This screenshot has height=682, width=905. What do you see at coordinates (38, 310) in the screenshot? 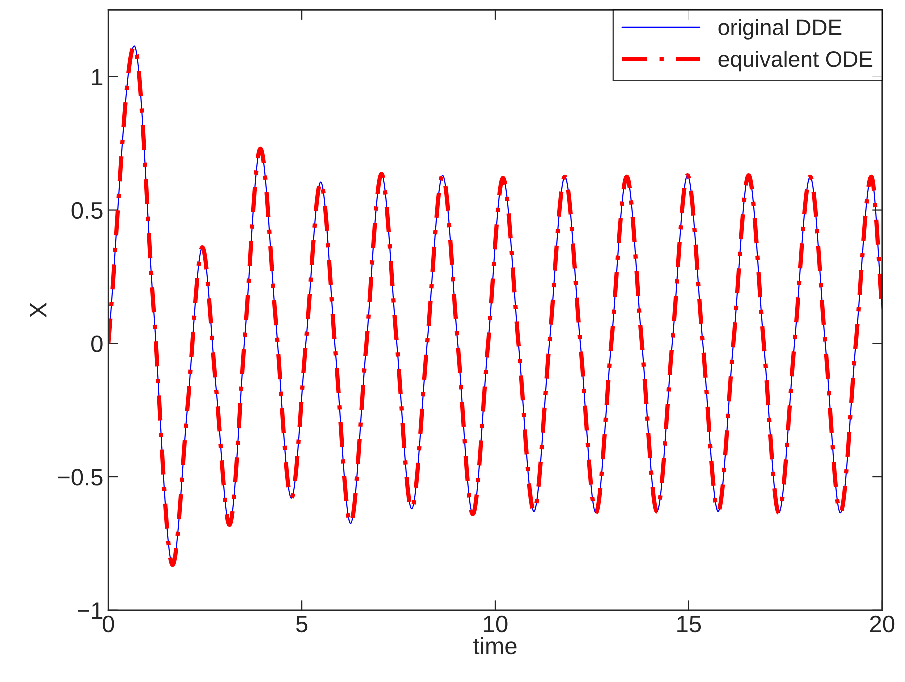
I see `y-axis-title: X` at bounding box center [38, 310].